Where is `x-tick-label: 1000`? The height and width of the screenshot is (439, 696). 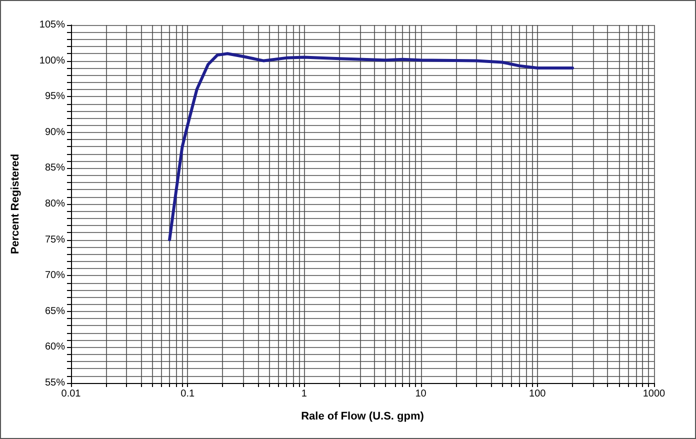
x-tick-label: 1000 is located at coordinates (654, 394).